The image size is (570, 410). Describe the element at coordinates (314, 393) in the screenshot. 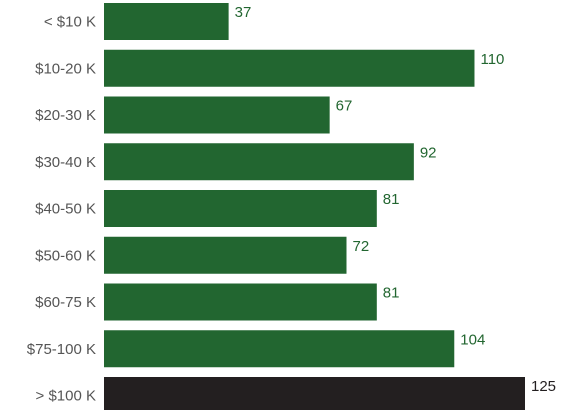

I see `bar-highlighted` at that location.